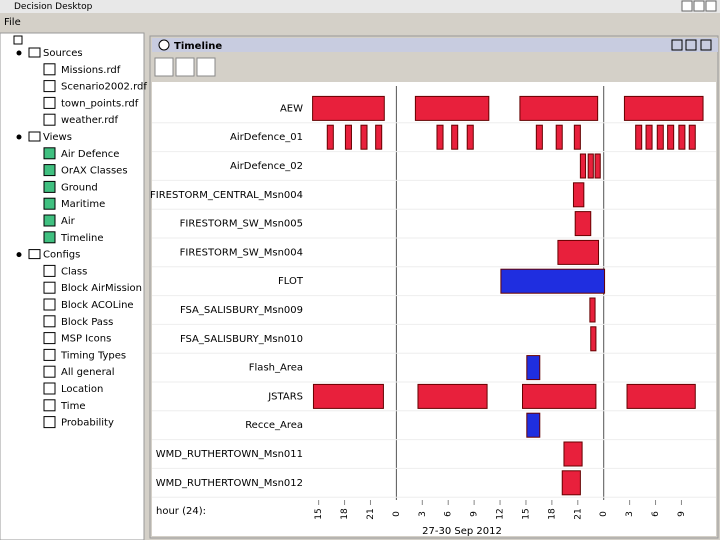  Describe the element at coordinates (181, 511) in the screenshot. I see `x-axis-label: hour (24):` at that location.